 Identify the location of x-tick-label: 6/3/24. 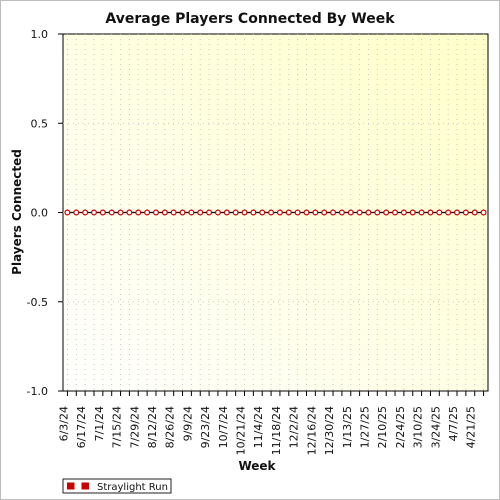
(63, 423).